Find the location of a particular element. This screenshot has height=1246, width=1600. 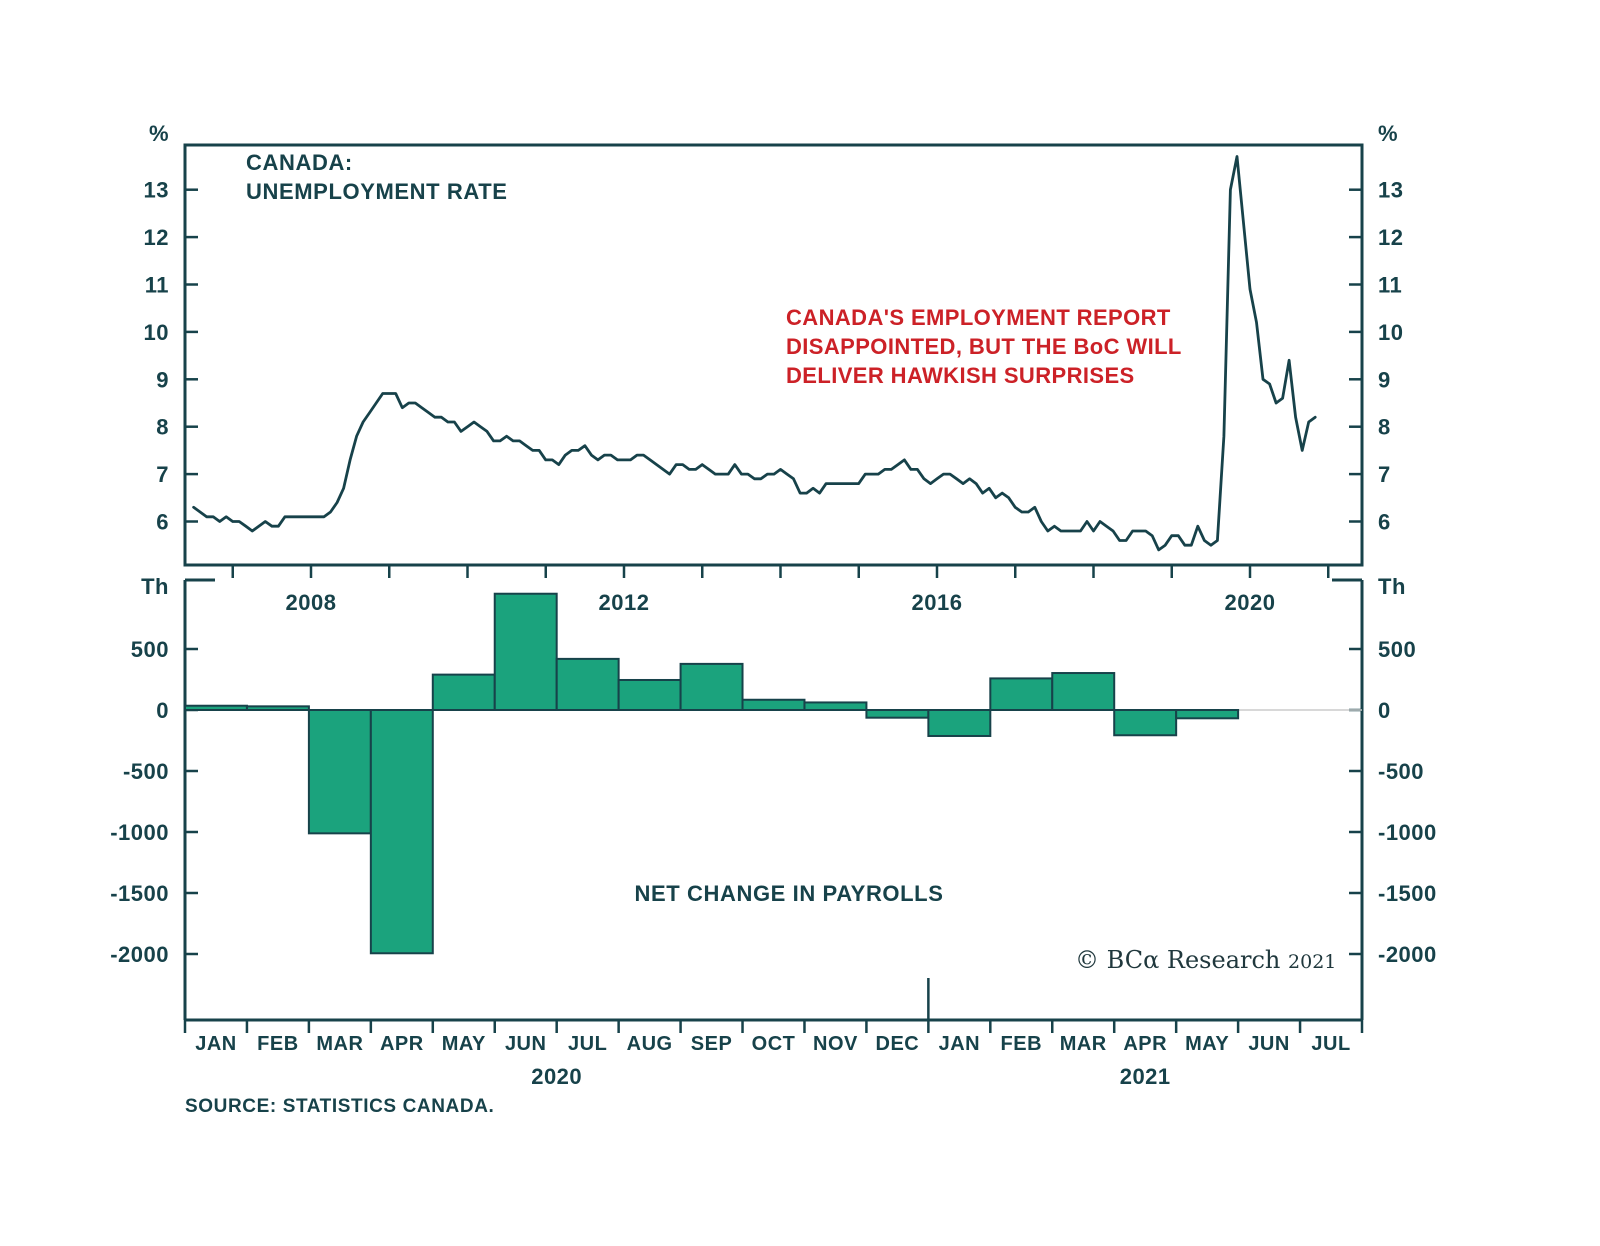

y-tick-label-right: 11 is located at coordinates (1390, 285).